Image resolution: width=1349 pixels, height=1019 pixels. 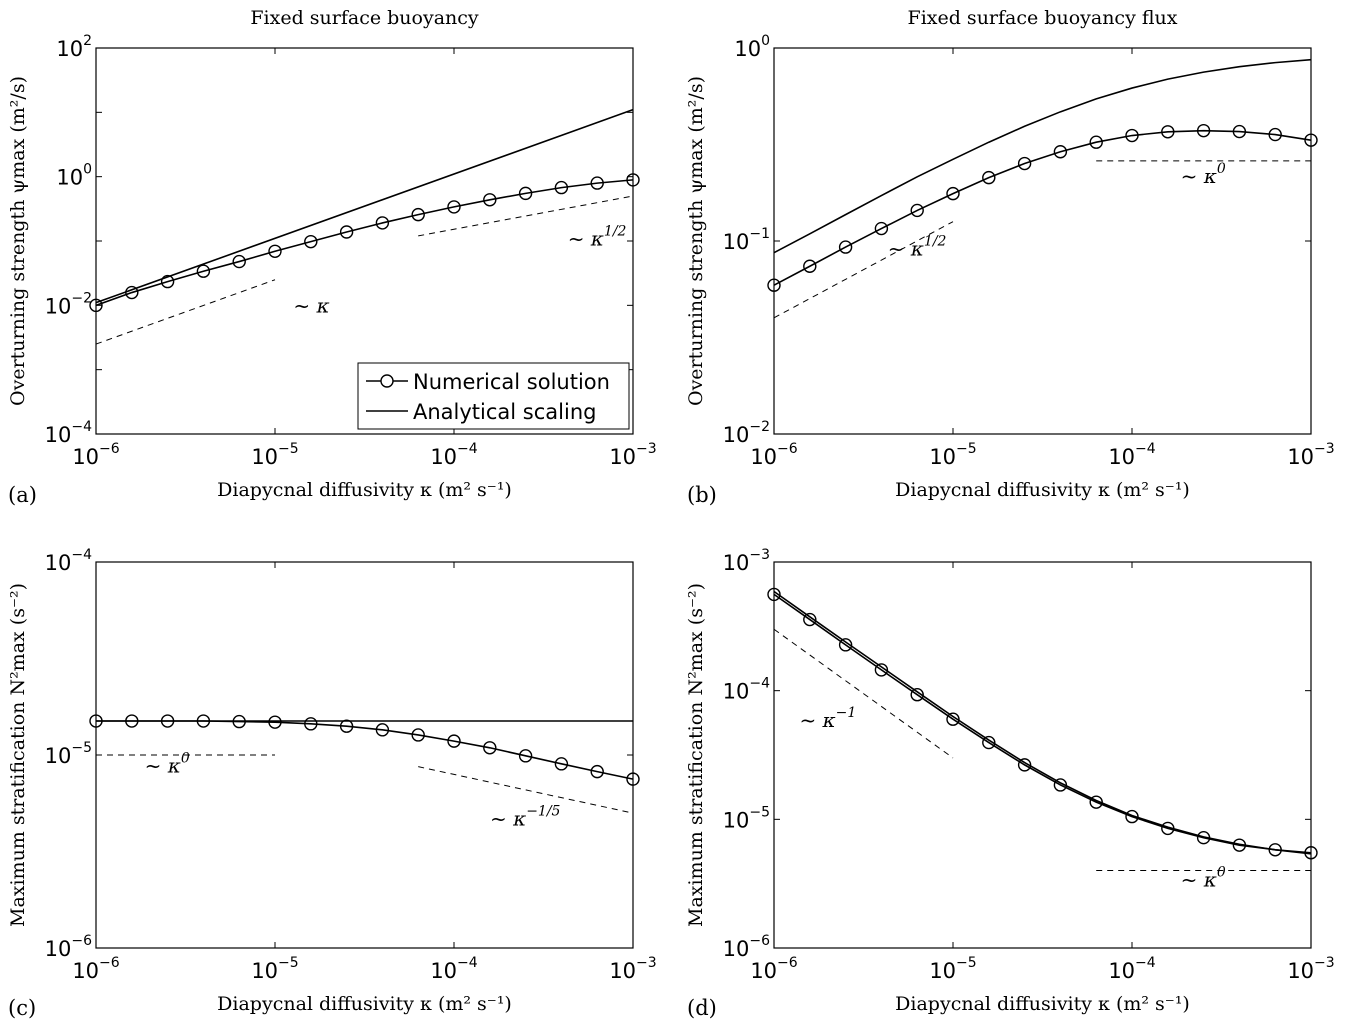 I want to click on y-tick-label: 10⁻⁶, so click(x=68, y=947).